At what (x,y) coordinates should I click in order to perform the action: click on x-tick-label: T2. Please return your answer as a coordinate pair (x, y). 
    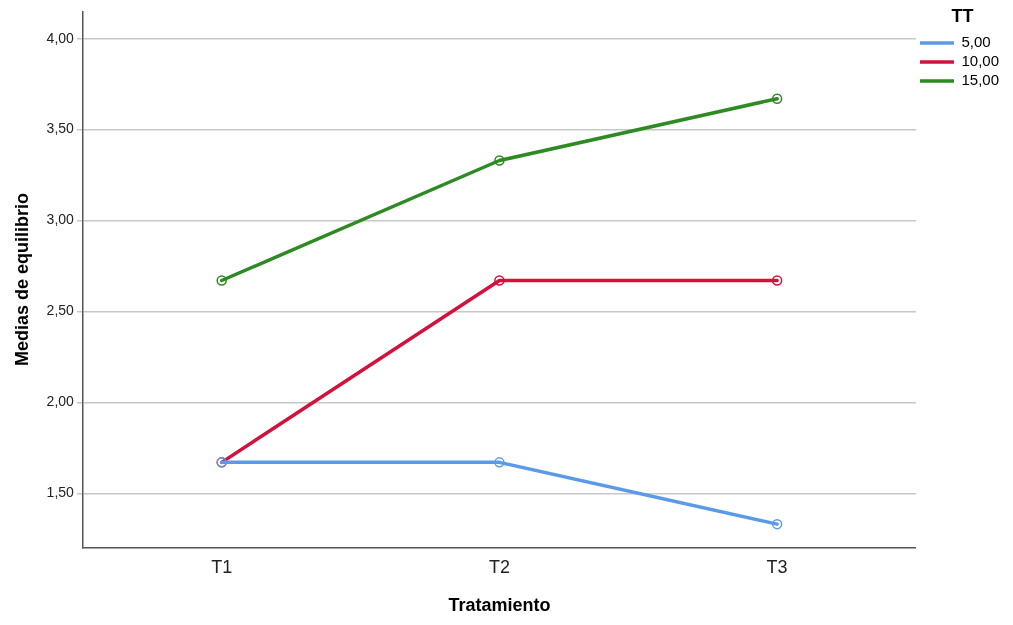
    Looking at the image, I should click on (499, 566).